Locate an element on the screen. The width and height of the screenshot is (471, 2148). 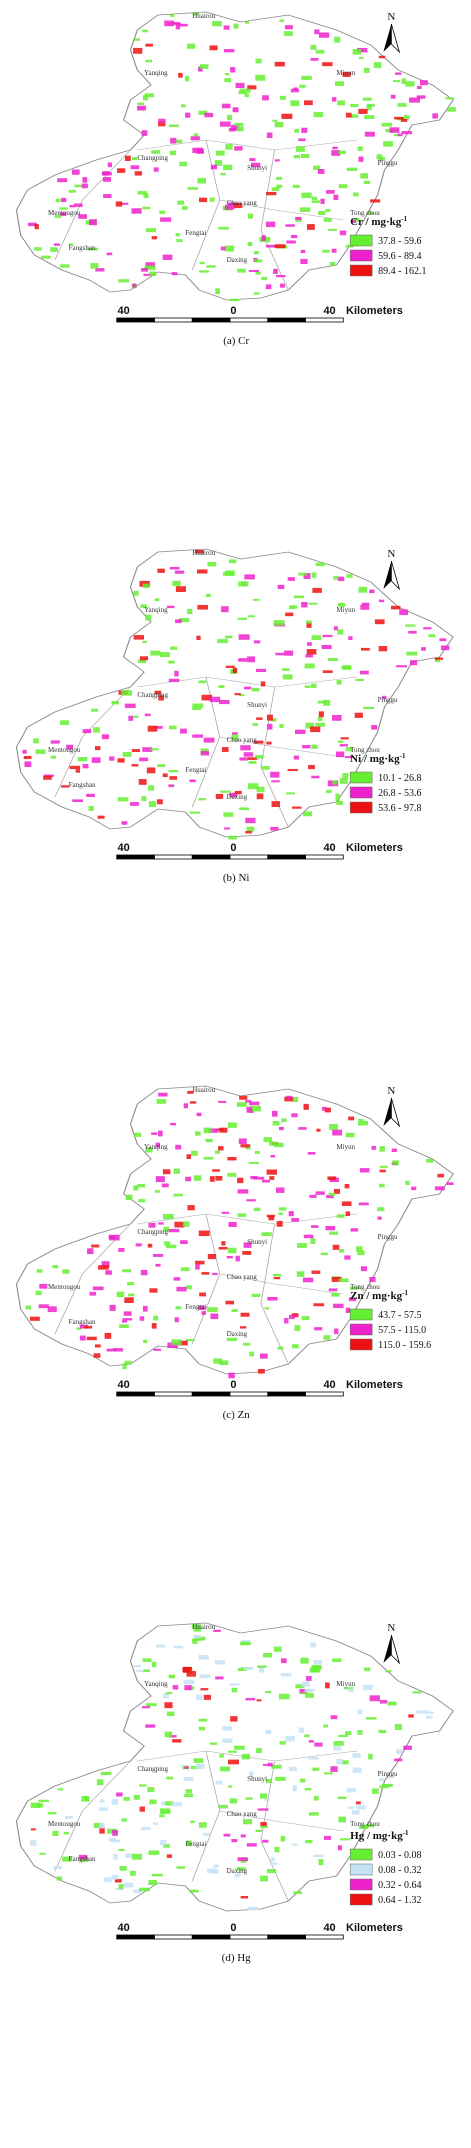
legend-label: 26.8 - 53.6 is located at coordinates (399, 793).